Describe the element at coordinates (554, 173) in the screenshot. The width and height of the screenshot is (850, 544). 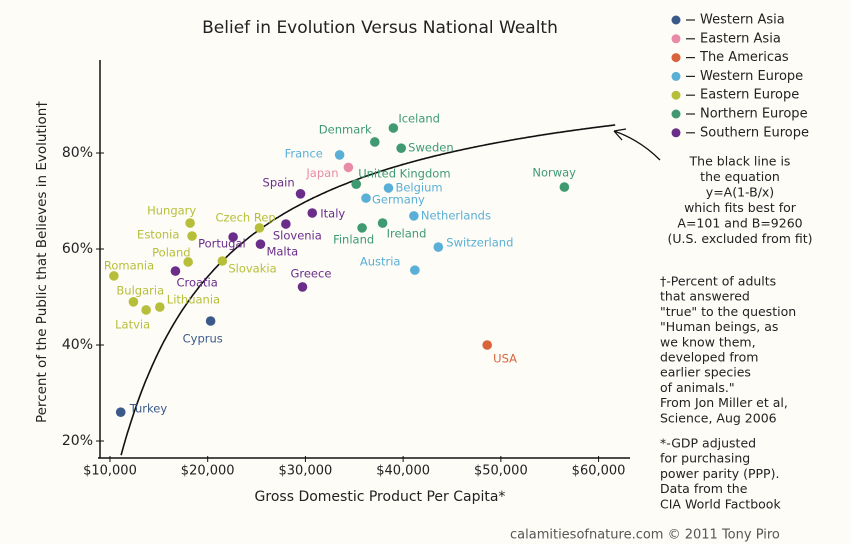
I see `point-label: Norway` at that location.